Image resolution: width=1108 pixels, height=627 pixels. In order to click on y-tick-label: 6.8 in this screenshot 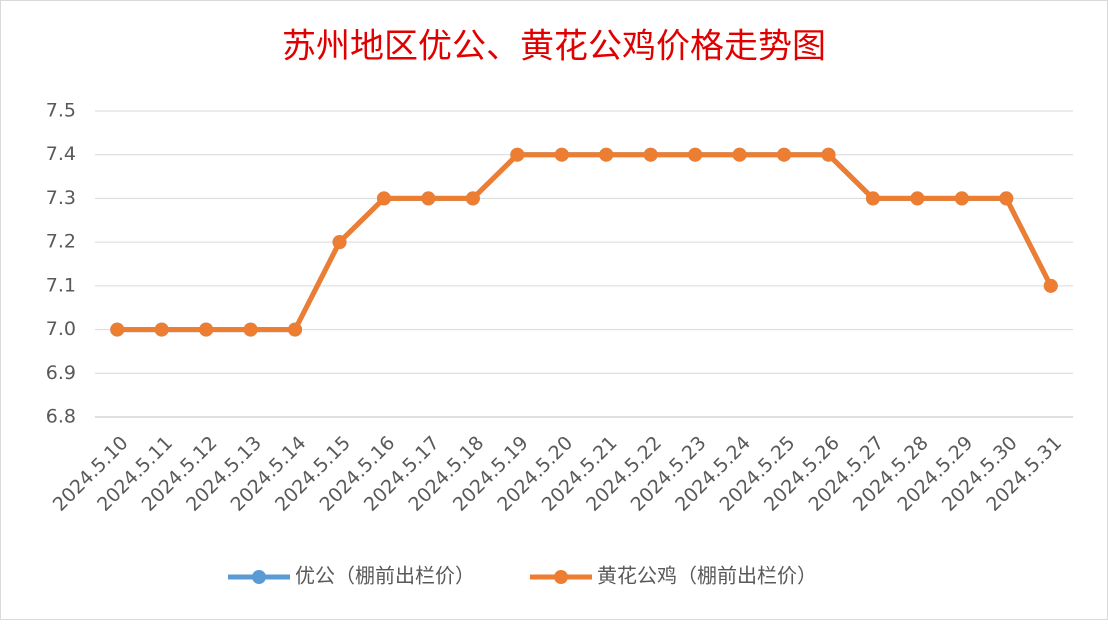, I will do `click(61, 417)`.